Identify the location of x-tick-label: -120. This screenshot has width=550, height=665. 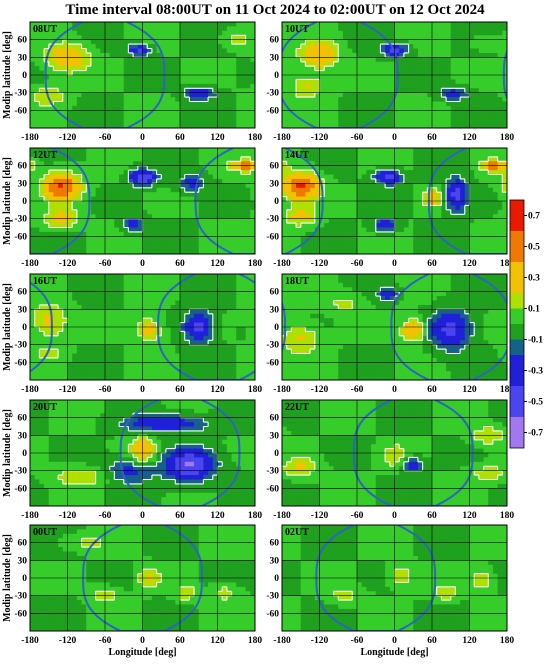
(68, 138).